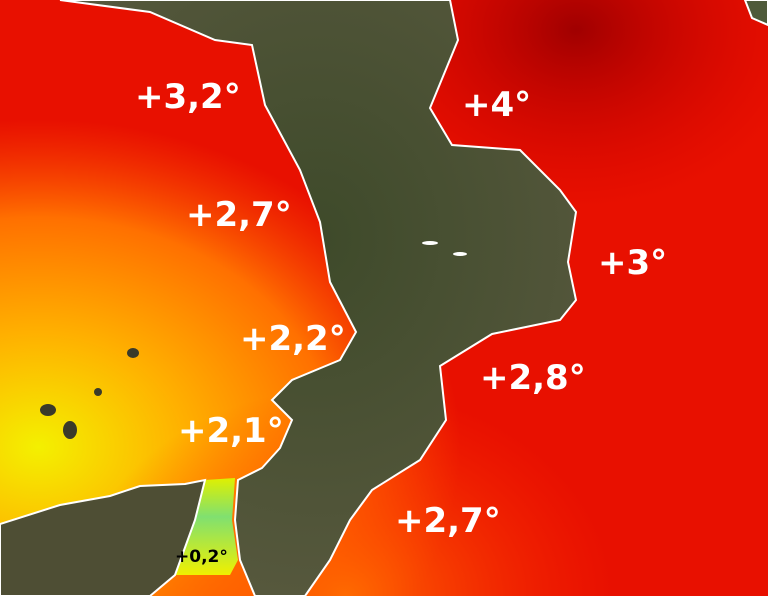 This screenshot has width=768, height=596. Describe the element at coordinates (633, 263) in the screenshot. I see `anomaly-label: +3°` at that location.